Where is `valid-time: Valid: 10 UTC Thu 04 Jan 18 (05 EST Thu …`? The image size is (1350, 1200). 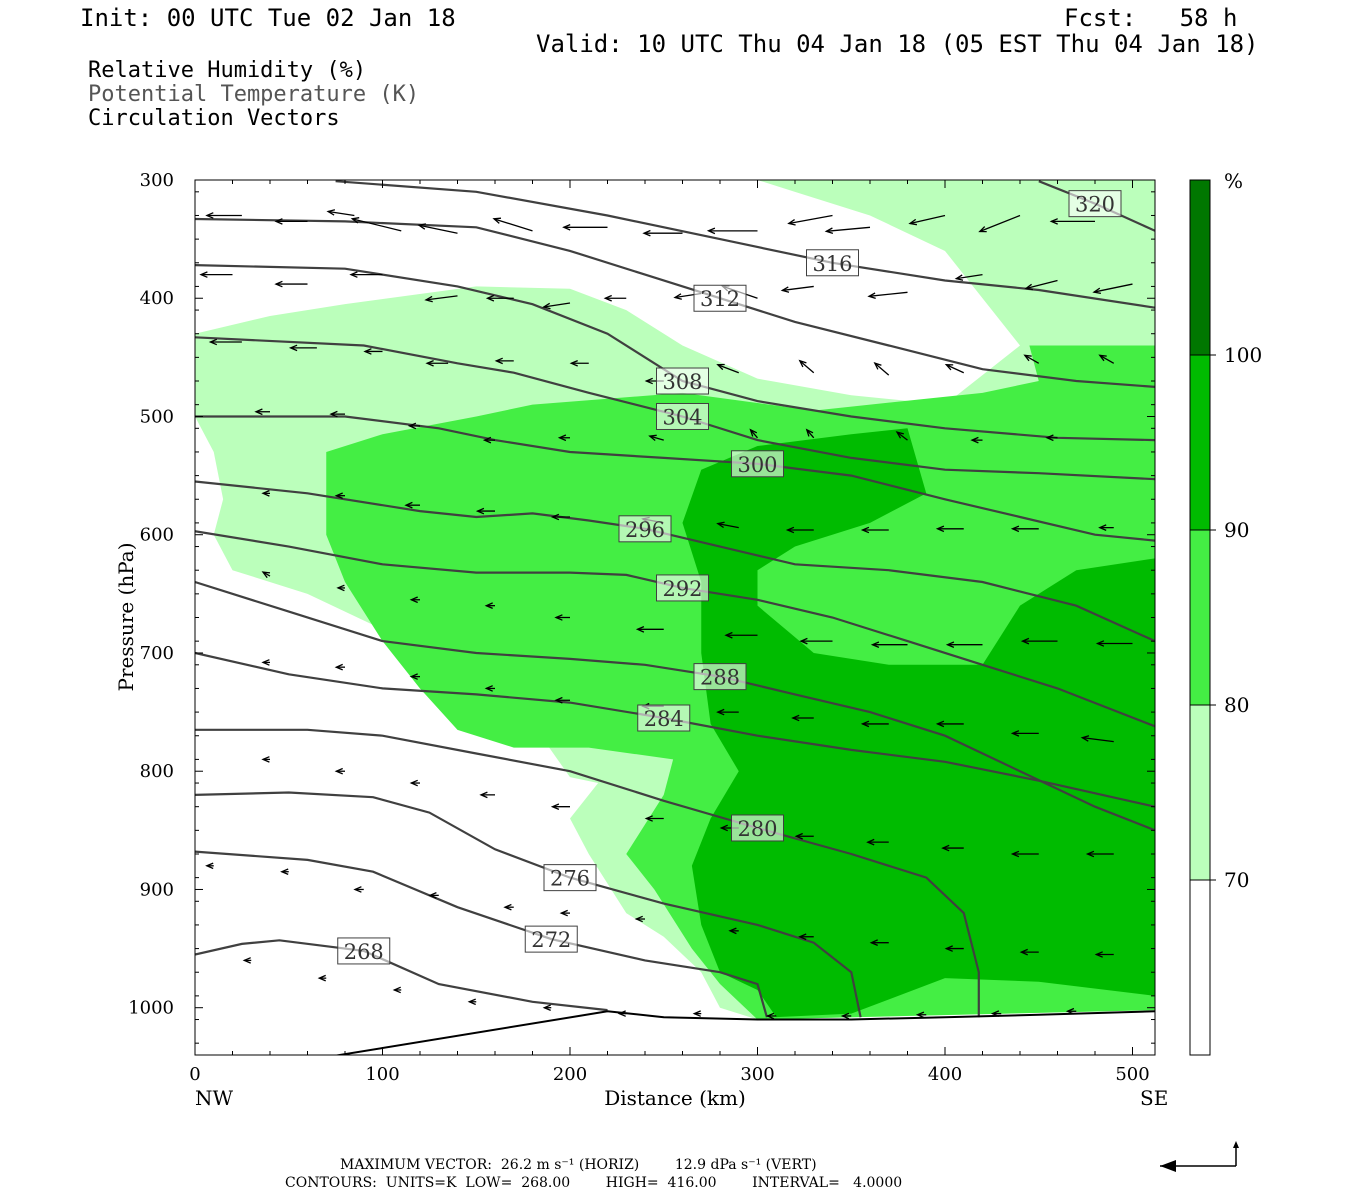
valid-time: Valid: 10 UTC Thu 04 Jan 18 (05 EST Thu … is located at coordinates (897, 44).